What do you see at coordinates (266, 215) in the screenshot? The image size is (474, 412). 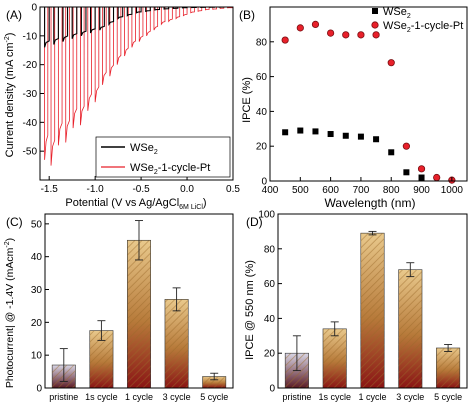 I see `y-tick-label: 100` at bounding box center [266, 215].